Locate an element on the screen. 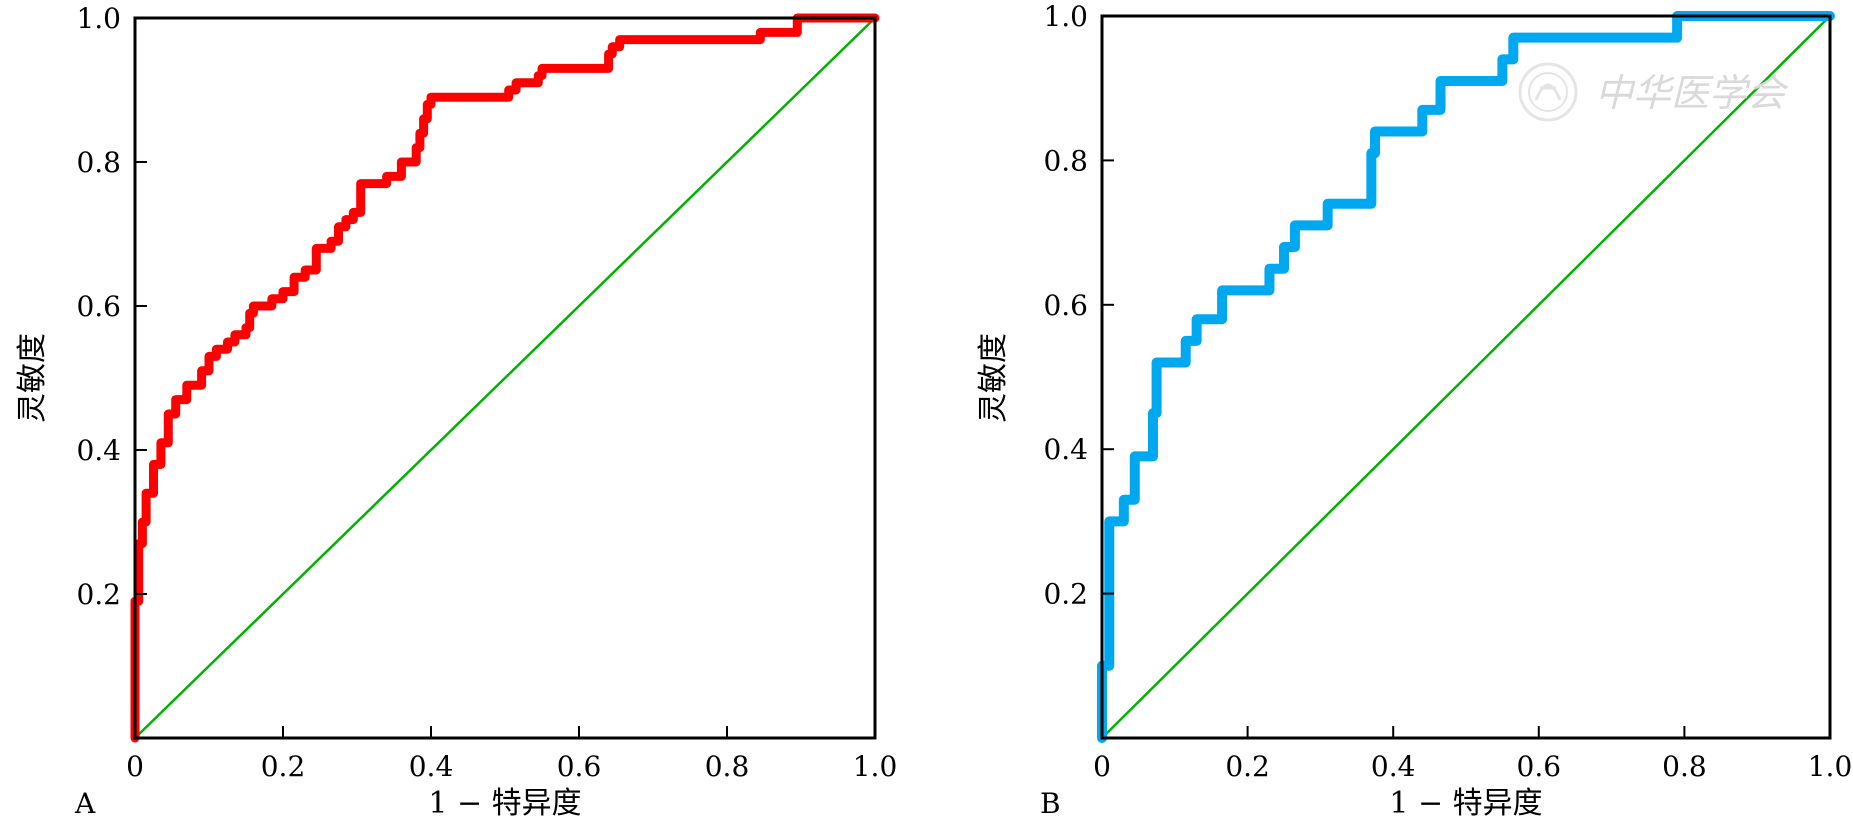  panel-b-y-tick-label: 0.2 is located at coordinates (1065, 594).